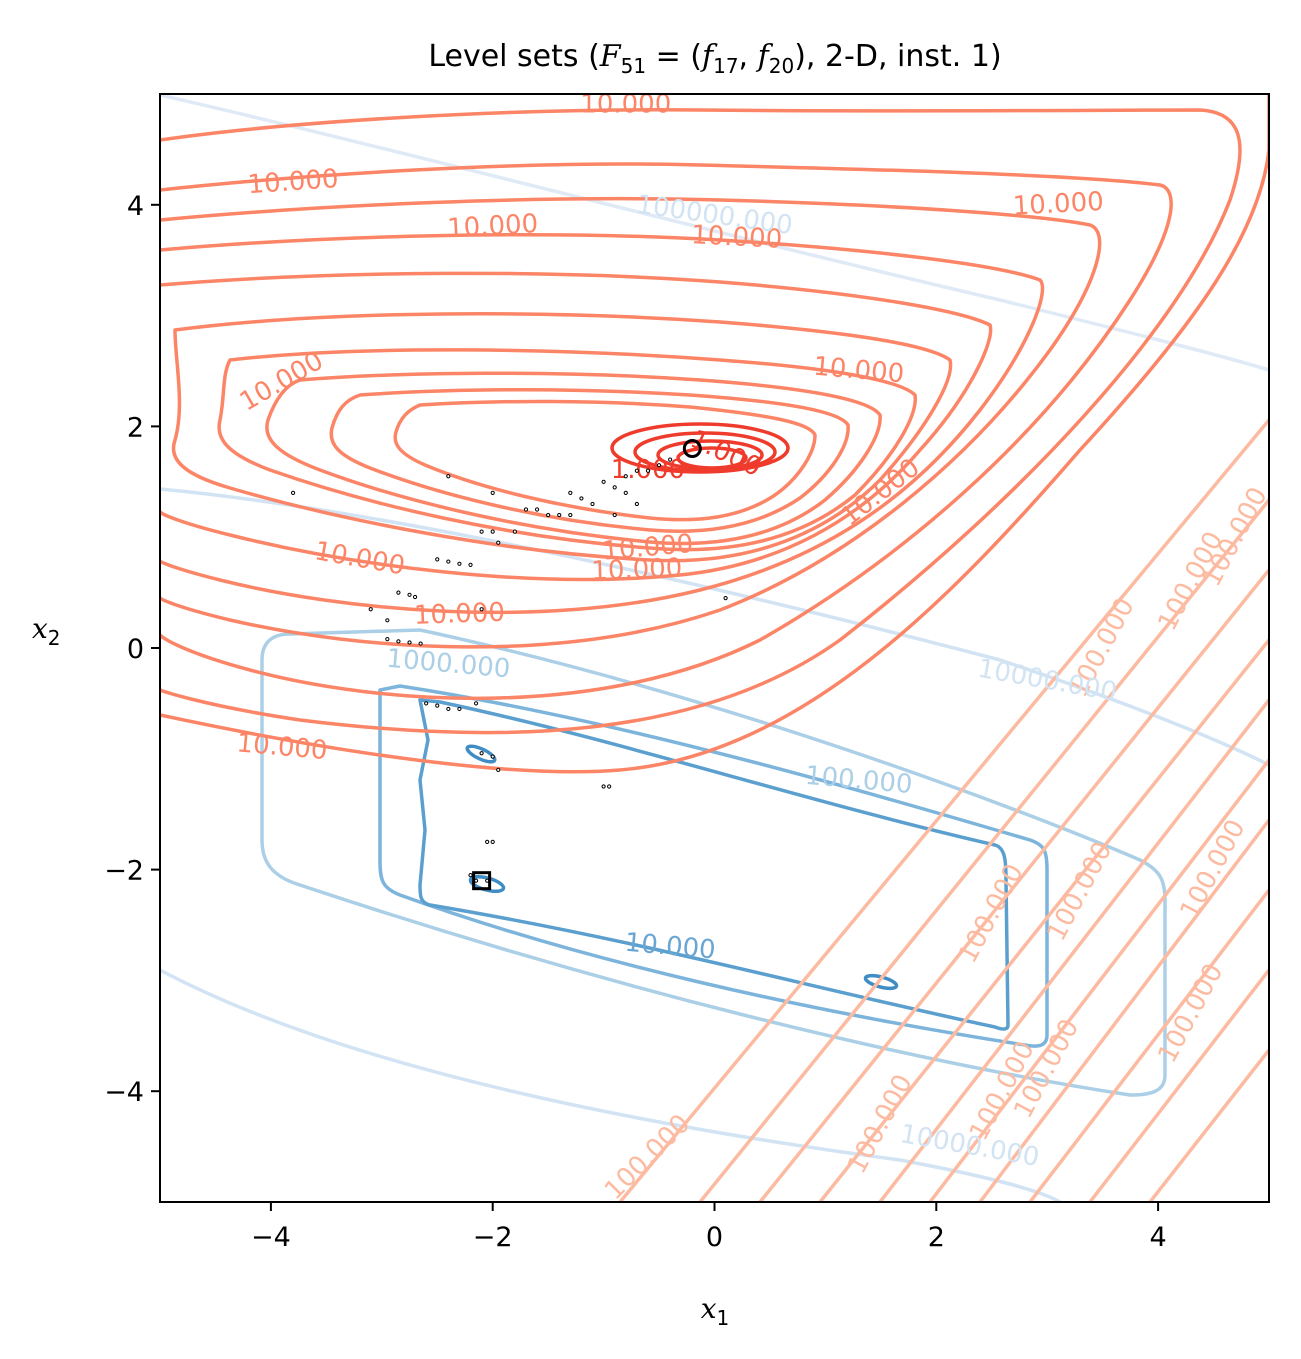  What do you see at coordinates (936, 1237) in the screenshot?
I see `x-tick-label: 2` at bounding box center [936, 1237].